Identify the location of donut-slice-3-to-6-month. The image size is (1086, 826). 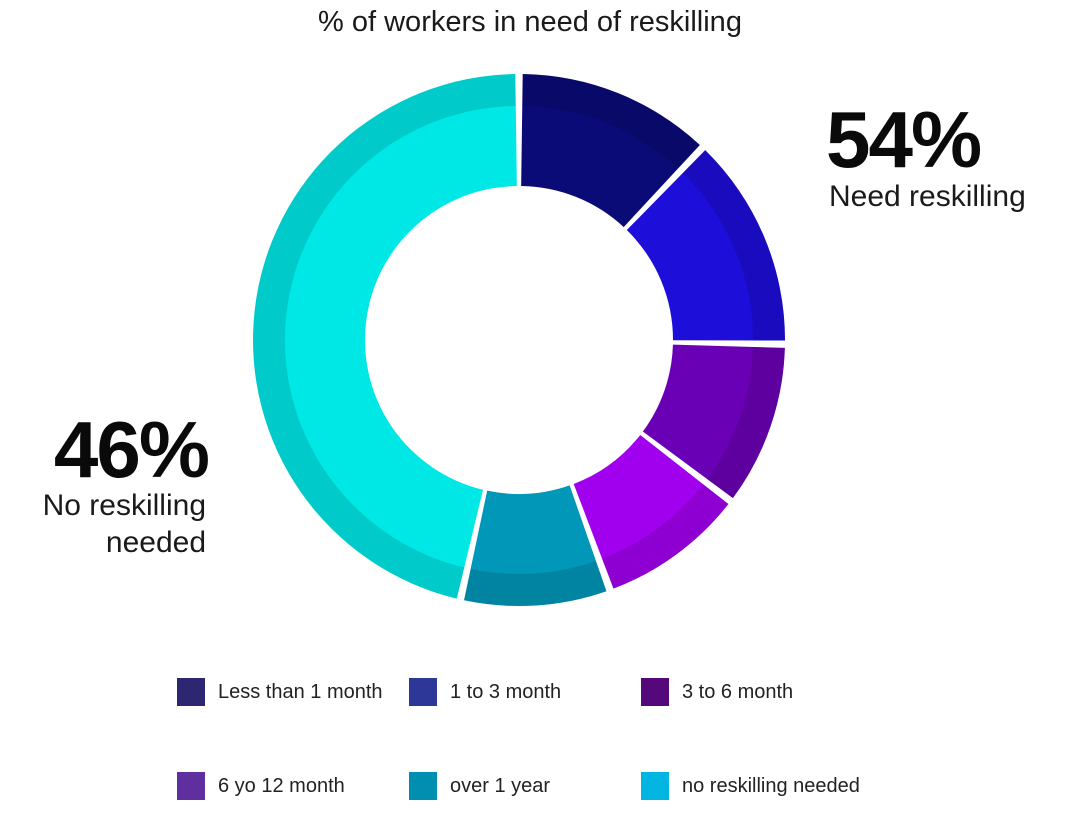
(713, 421).